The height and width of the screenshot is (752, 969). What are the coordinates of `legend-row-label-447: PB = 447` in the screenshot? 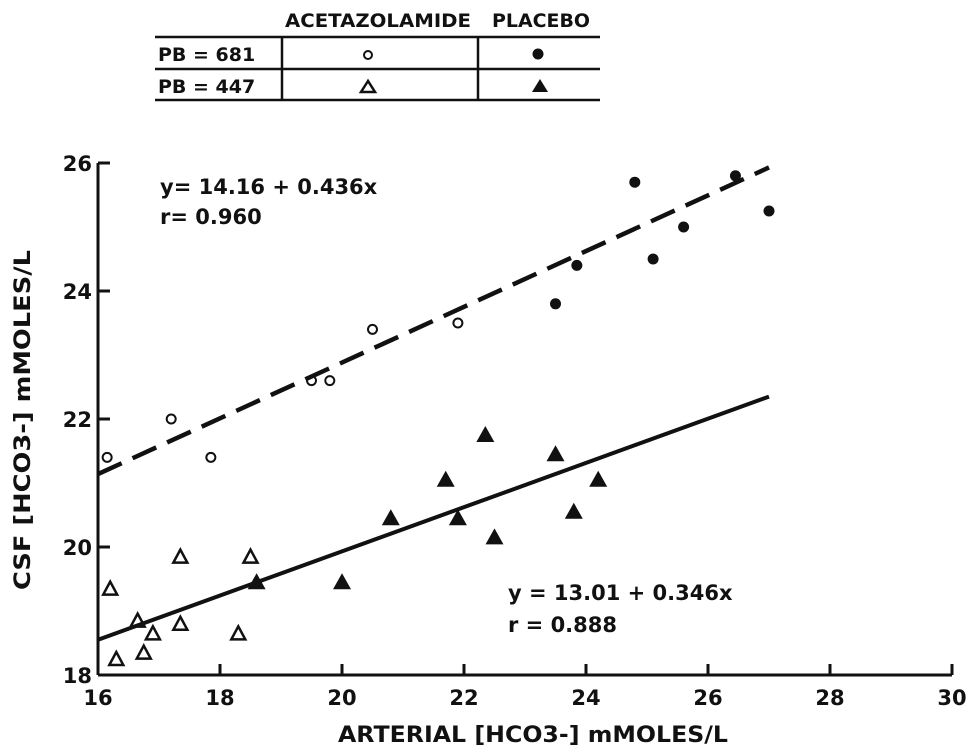 It's located at (206, 87).